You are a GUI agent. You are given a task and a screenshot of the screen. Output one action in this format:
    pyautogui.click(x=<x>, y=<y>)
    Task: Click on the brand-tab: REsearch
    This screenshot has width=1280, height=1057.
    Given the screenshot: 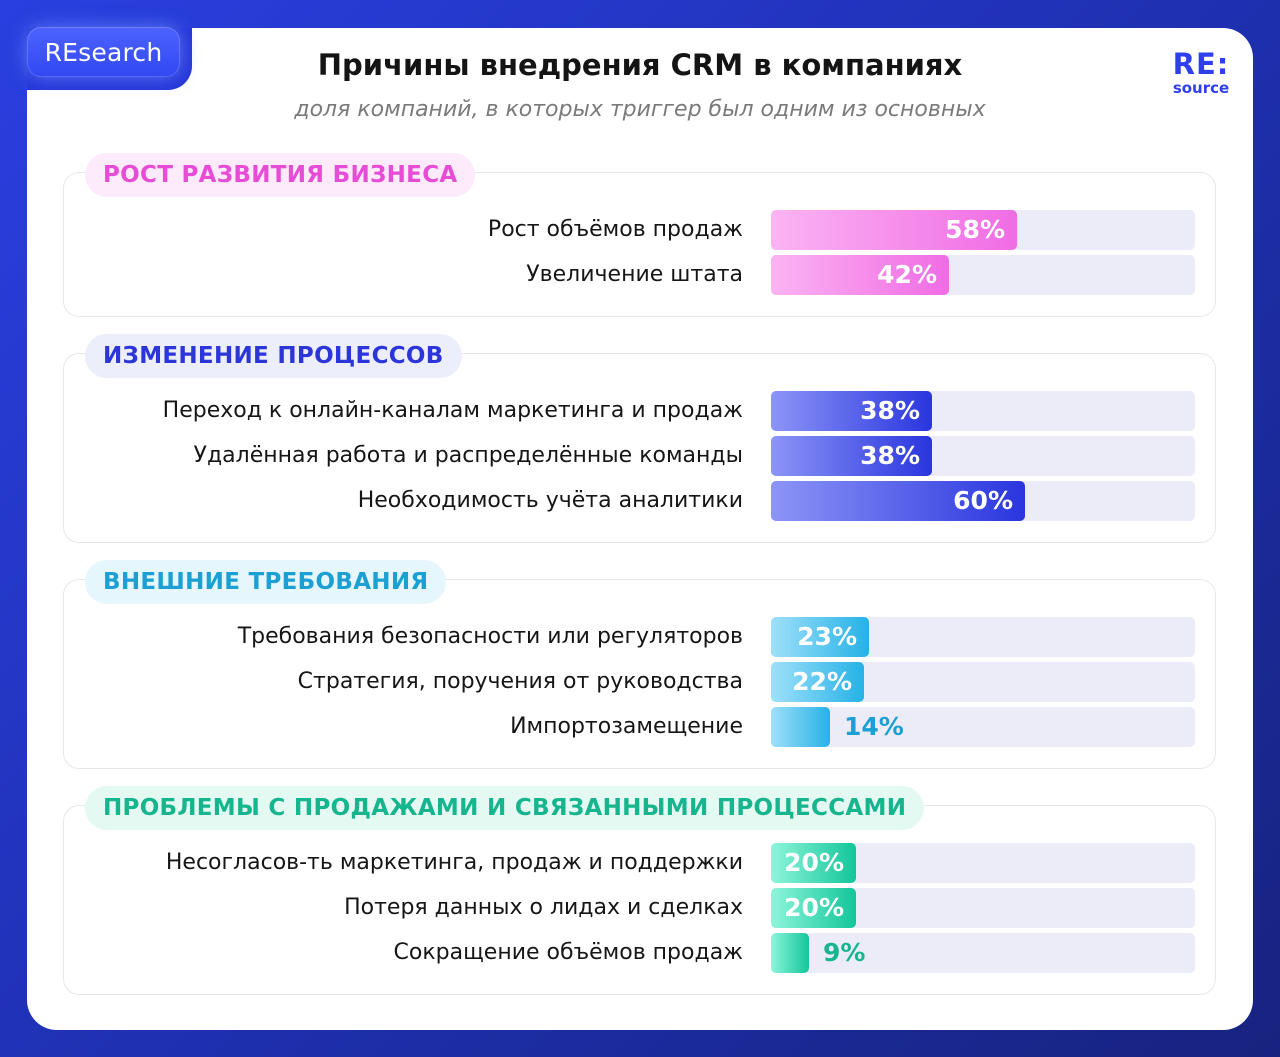 What is the action you would take?
    pyautogui.click(x=103, y=52)
    